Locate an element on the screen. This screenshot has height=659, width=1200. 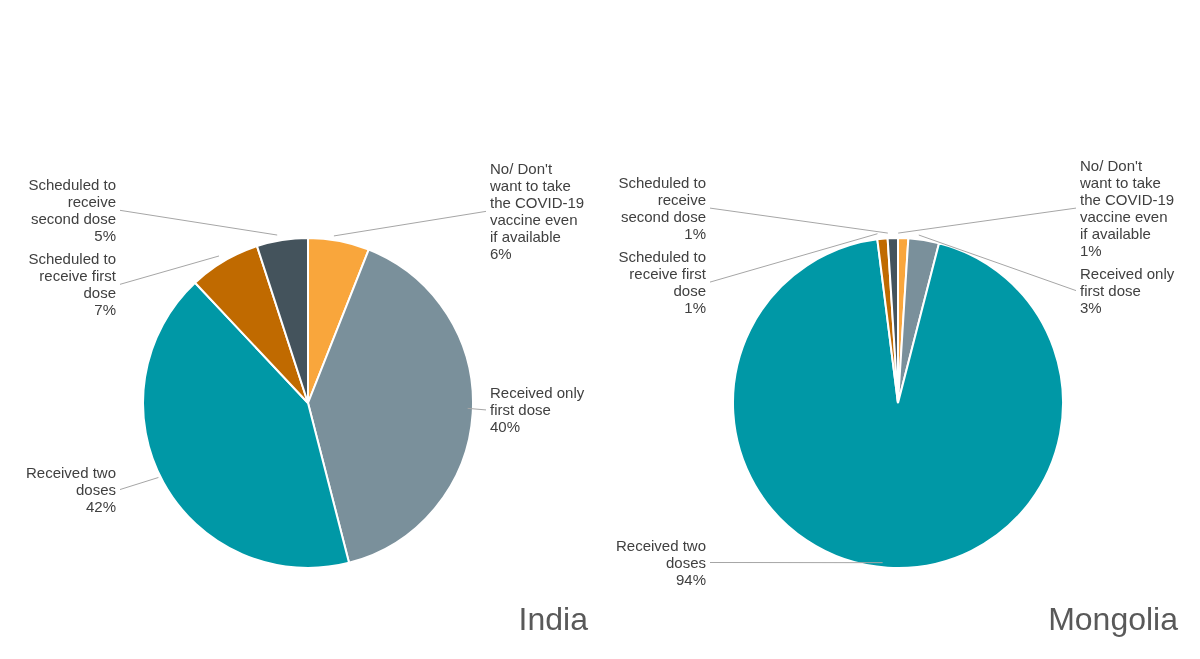
data-label: 42% is located at coordinates (100, 507).